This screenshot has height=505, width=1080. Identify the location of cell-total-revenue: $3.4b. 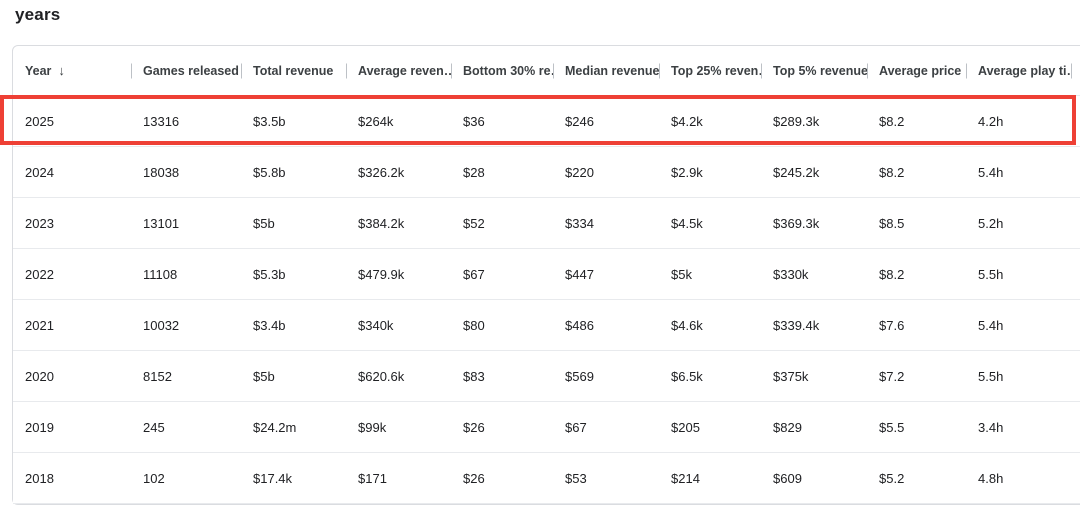
(269, 325).